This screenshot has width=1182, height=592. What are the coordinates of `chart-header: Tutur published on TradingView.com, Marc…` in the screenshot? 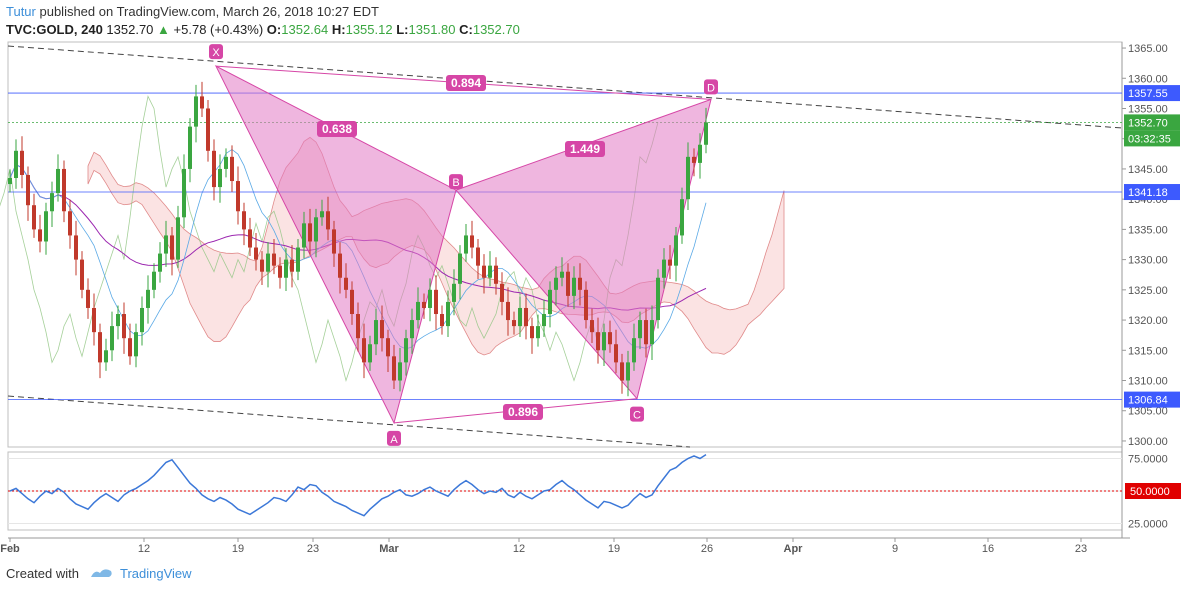 It's located at (591, 20).